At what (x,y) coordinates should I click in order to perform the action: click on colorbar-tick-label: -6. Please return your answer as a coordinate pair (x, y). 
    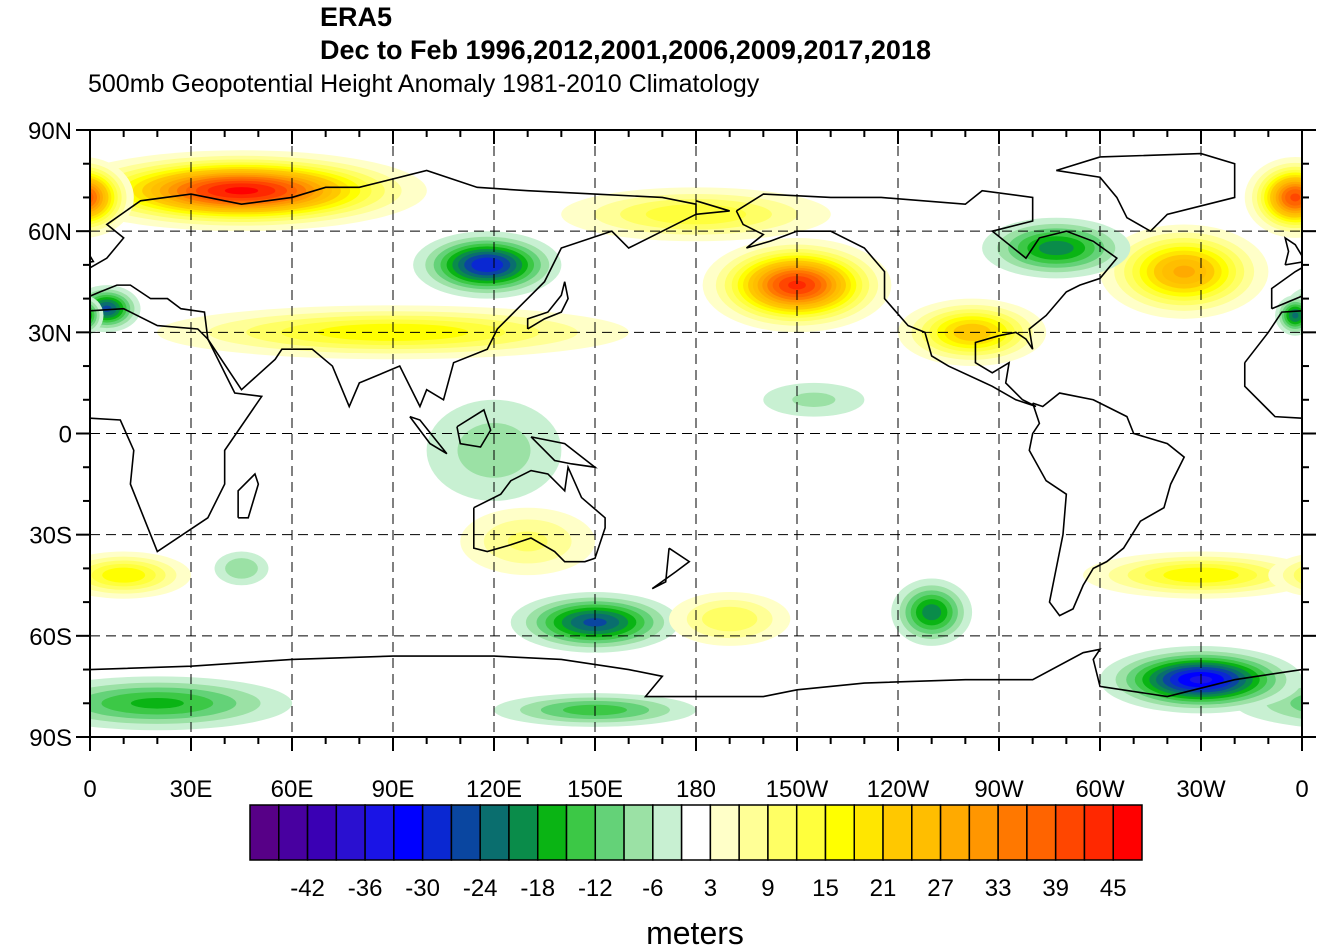
    Looking at the image, I should click on (652, 888).